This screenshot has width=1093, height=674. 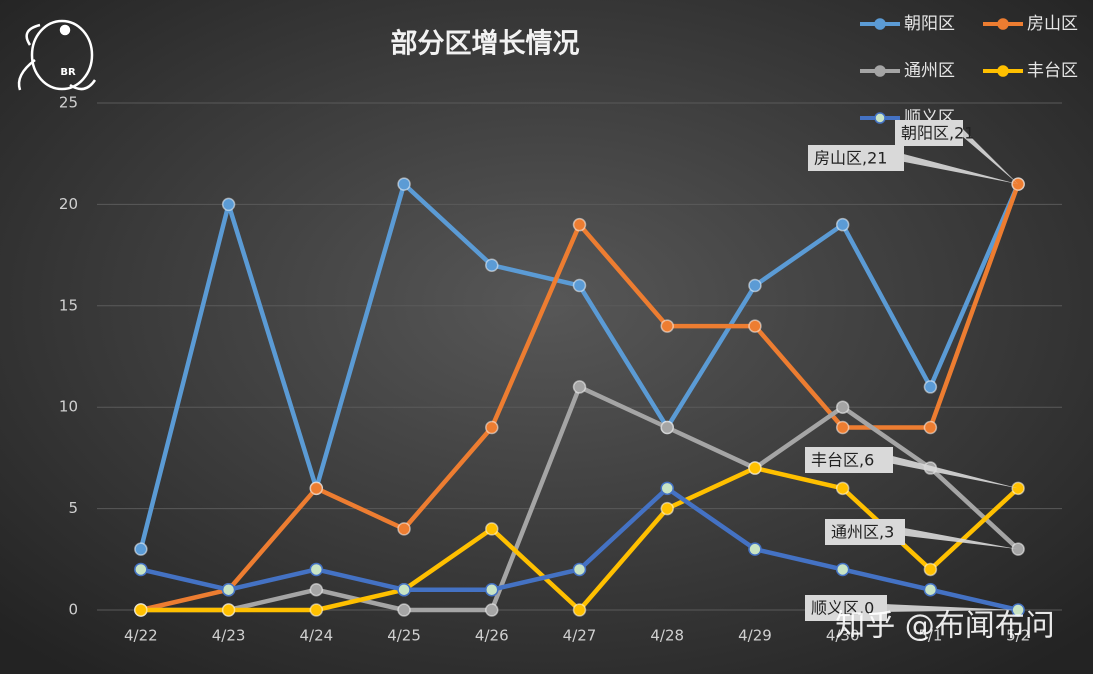 What do you see at coordinates (68, 305) in the screenshot?
I see `y-tick-label: 15` at bounding box center [68, 305].